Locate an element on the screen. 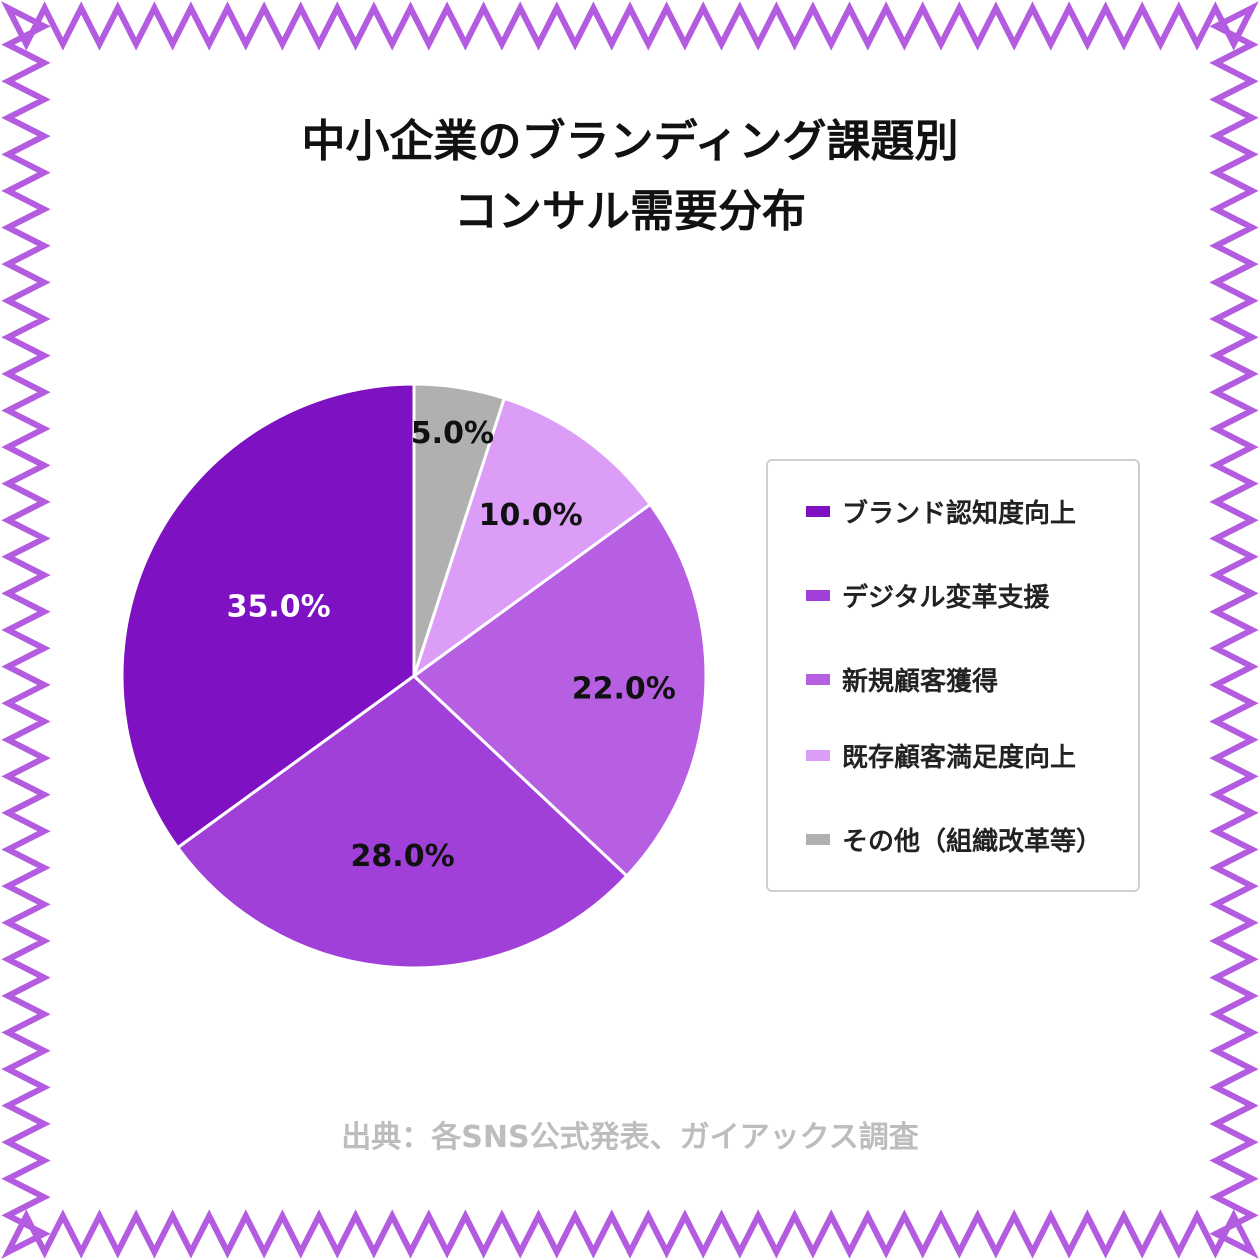 The image size is (1260, 1260). legend-label: その他（組織改革等） is located at coordinates (972, 841).